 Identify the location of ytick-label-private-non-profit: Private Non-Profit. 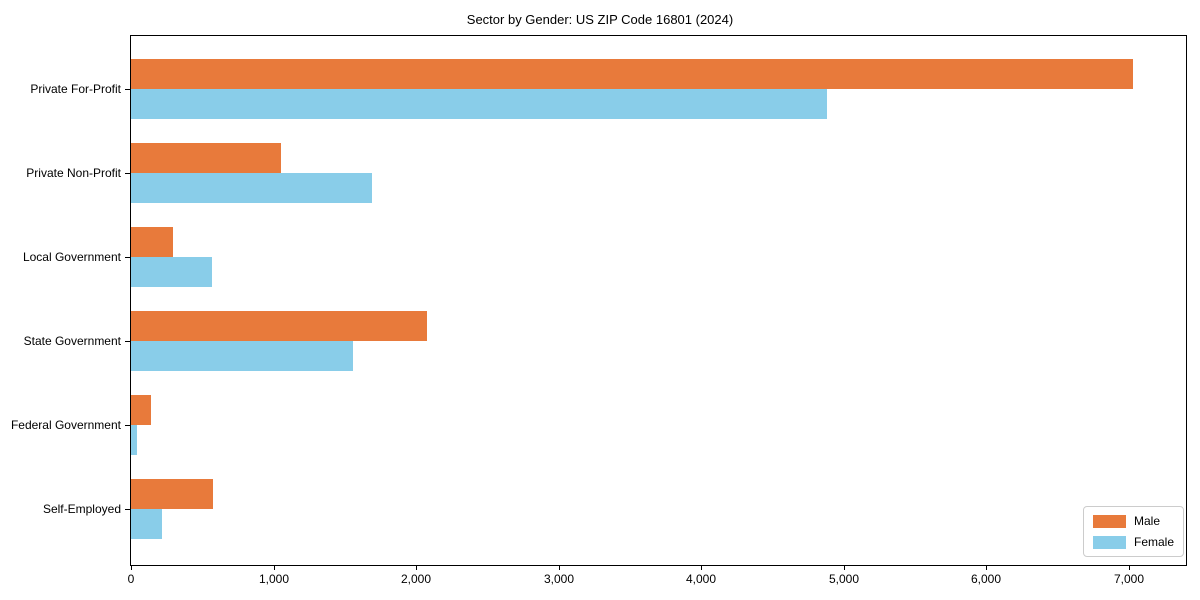
(73, 173).